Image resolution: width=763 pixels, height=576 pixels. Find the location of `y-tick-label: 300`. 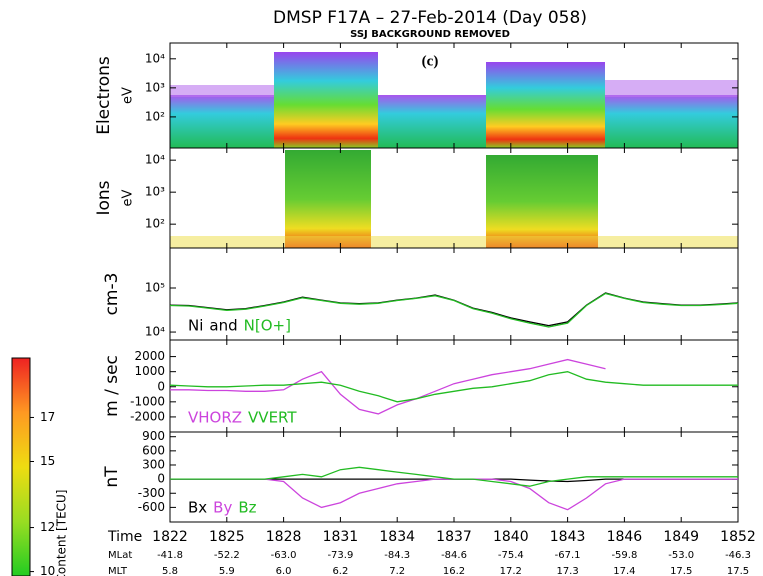

y-tick-label: 300 is located at coordinates (153, 464).